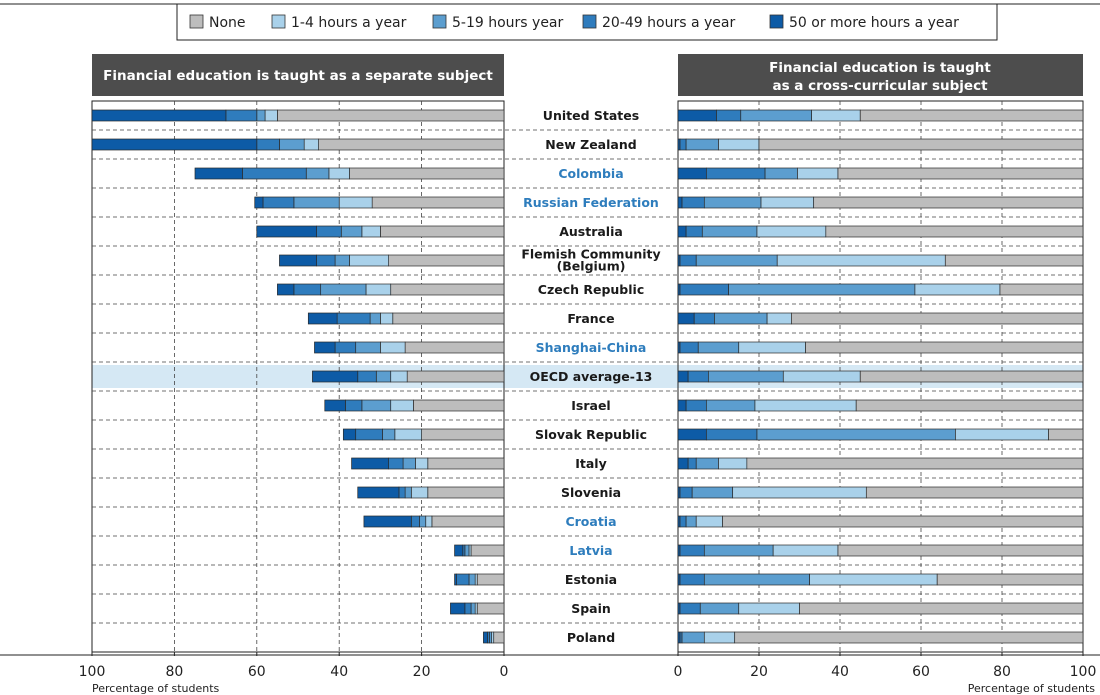 The image size is (1100, 695). What do you see at coordinates (591, 347) in the screenshot?
I see `country-label-shanghai-china: Shanghai-China` at bounding box center [591, 347].